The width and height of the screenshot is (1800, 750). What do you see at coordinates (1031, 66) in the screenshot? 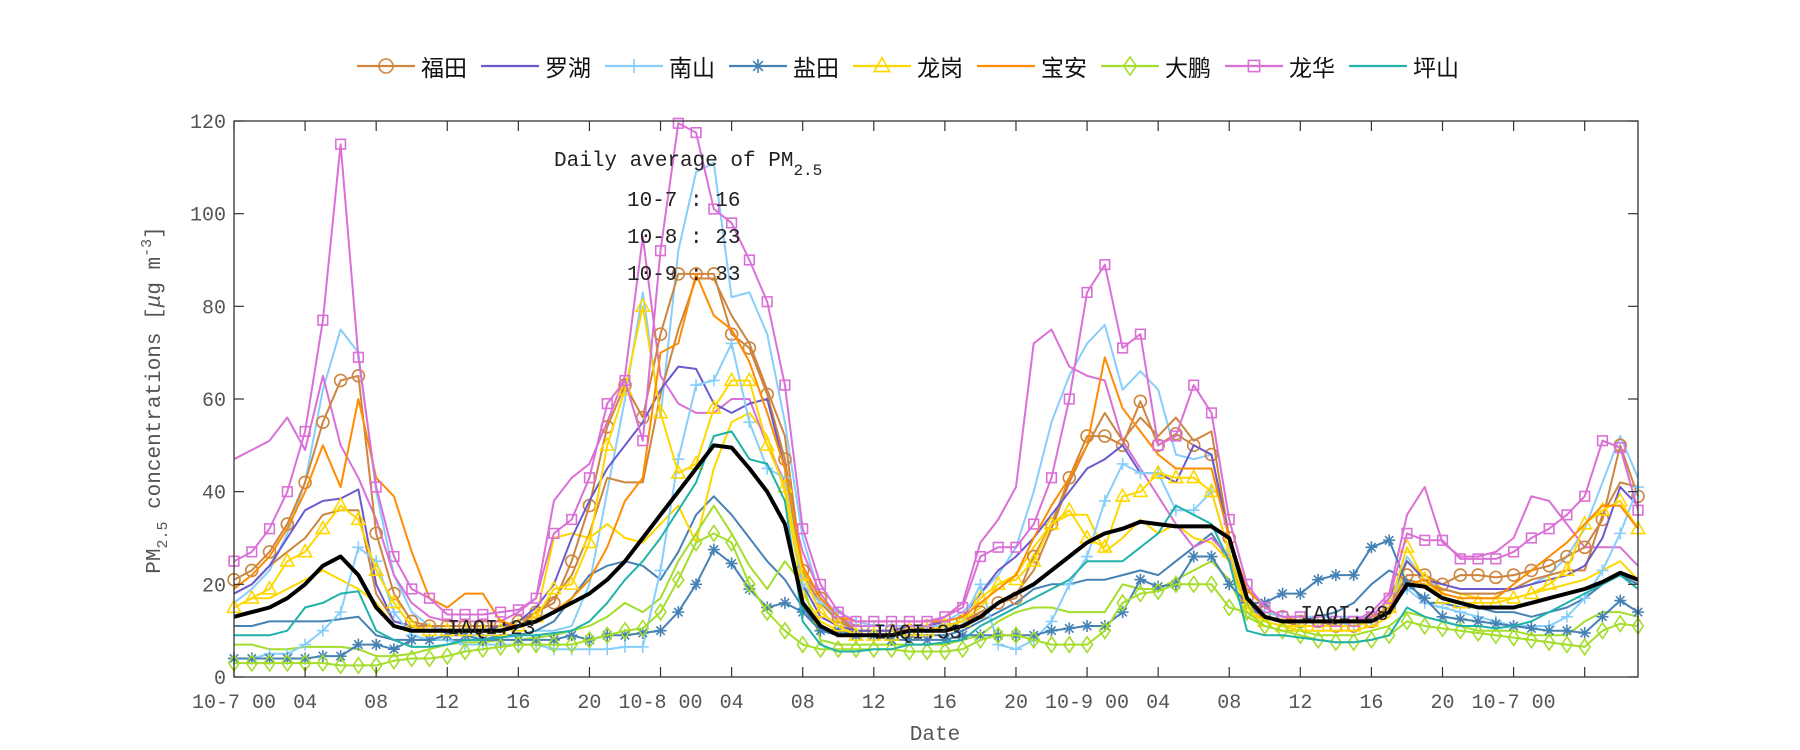
I see `legend-item-baoan: 宝安` at bounding box center [1031, 66].